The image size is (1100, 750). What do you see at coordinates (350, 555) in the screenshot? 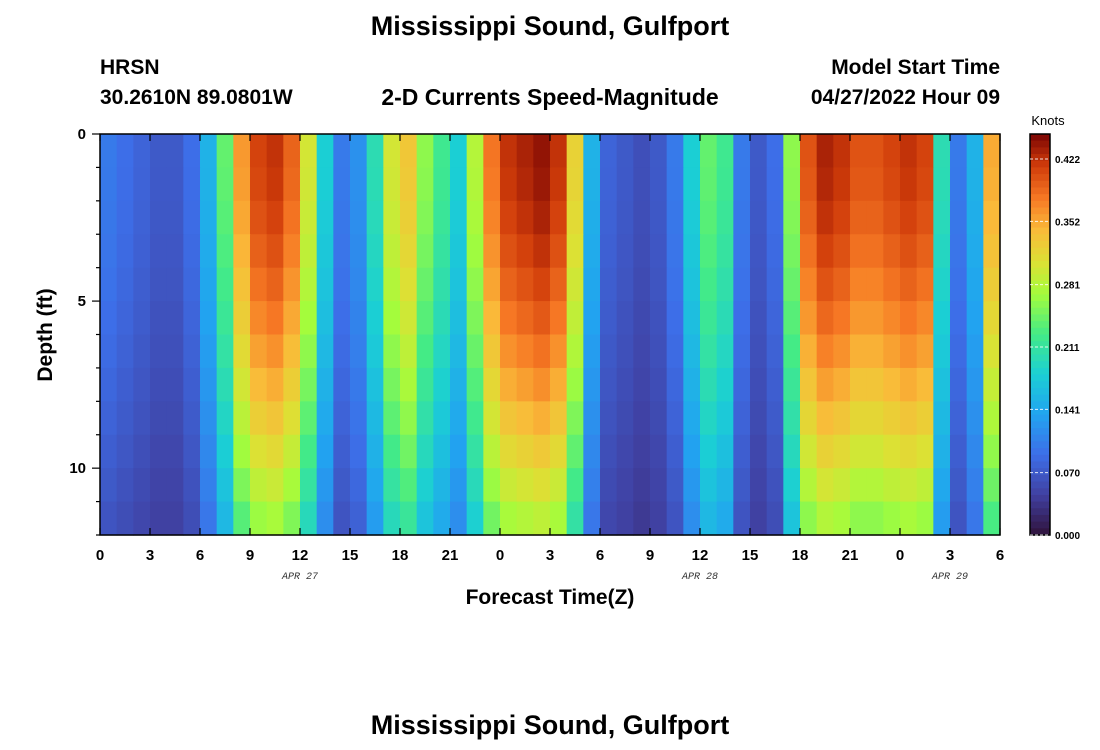
I see `x-tick-label: 15` at bounding box center [350, 555].